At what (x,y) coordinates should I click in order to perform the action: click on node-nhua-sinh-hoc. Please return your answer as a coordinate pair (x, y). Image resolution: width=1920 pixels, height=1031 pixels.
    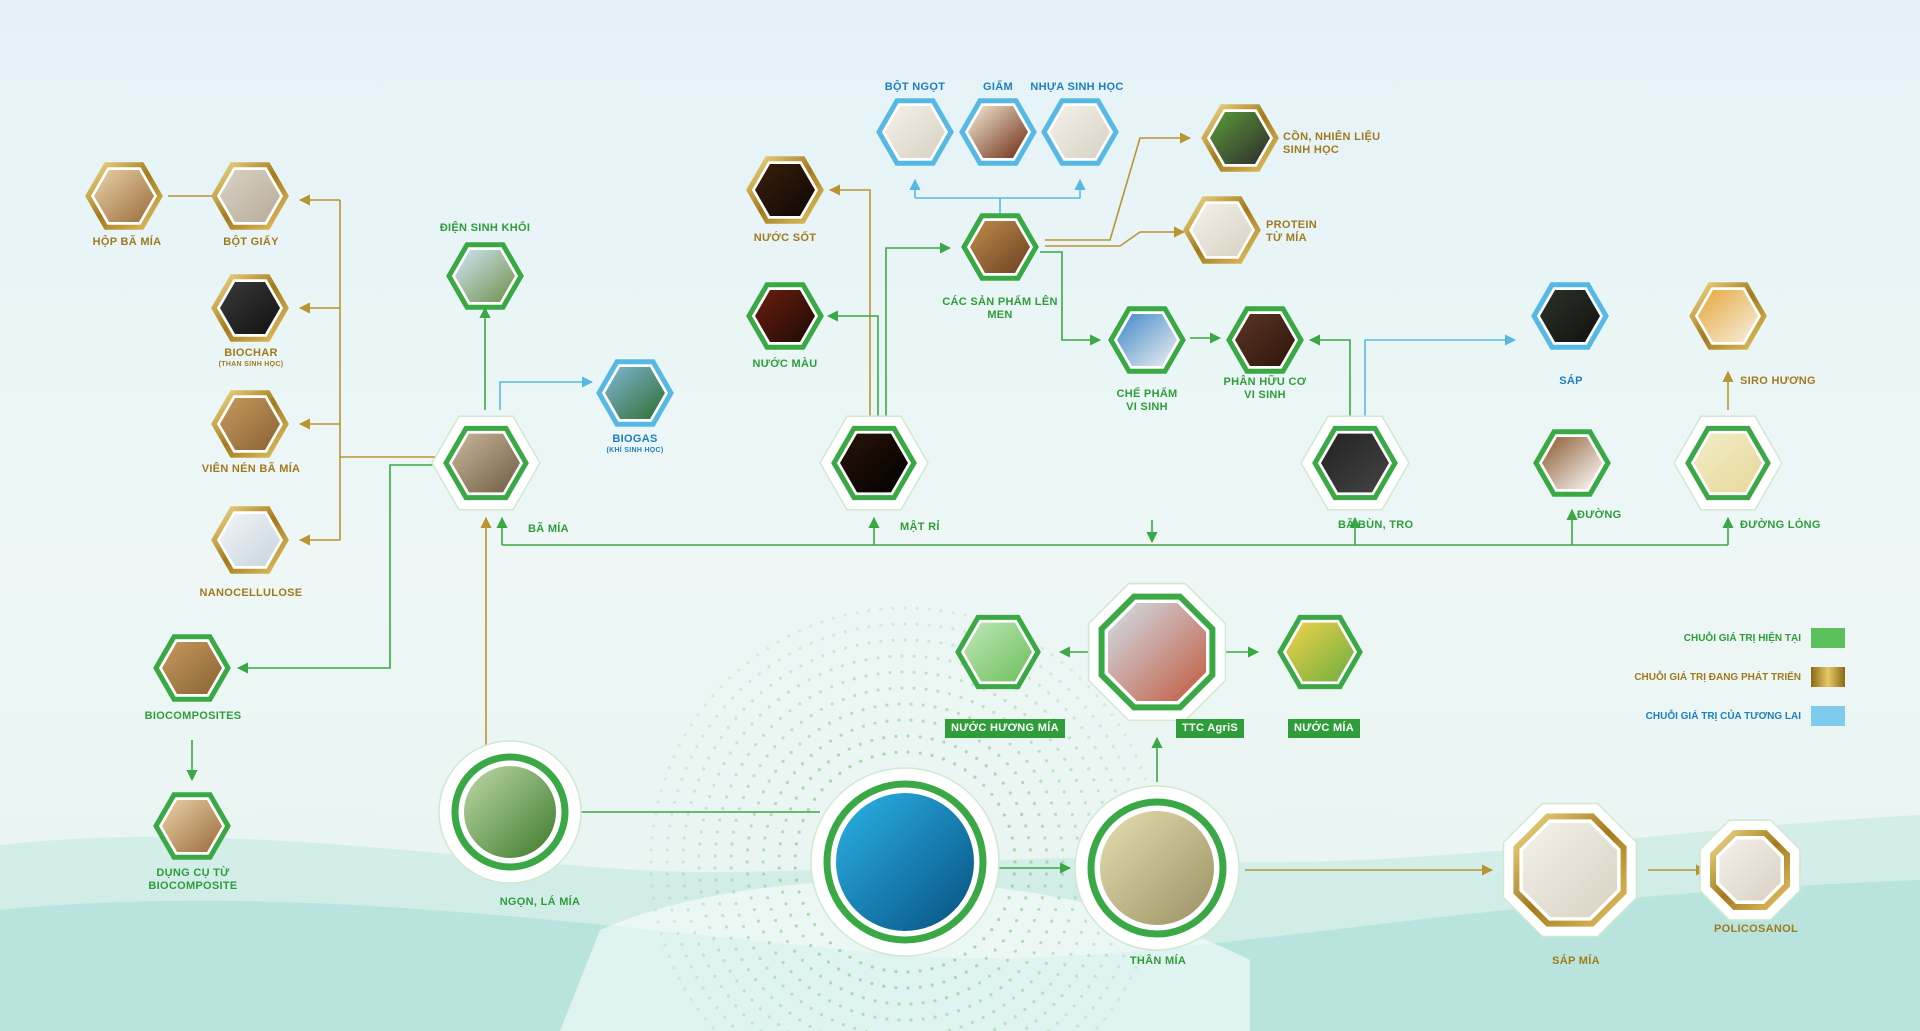
    Looking at the image, I should click on (1080, 132).